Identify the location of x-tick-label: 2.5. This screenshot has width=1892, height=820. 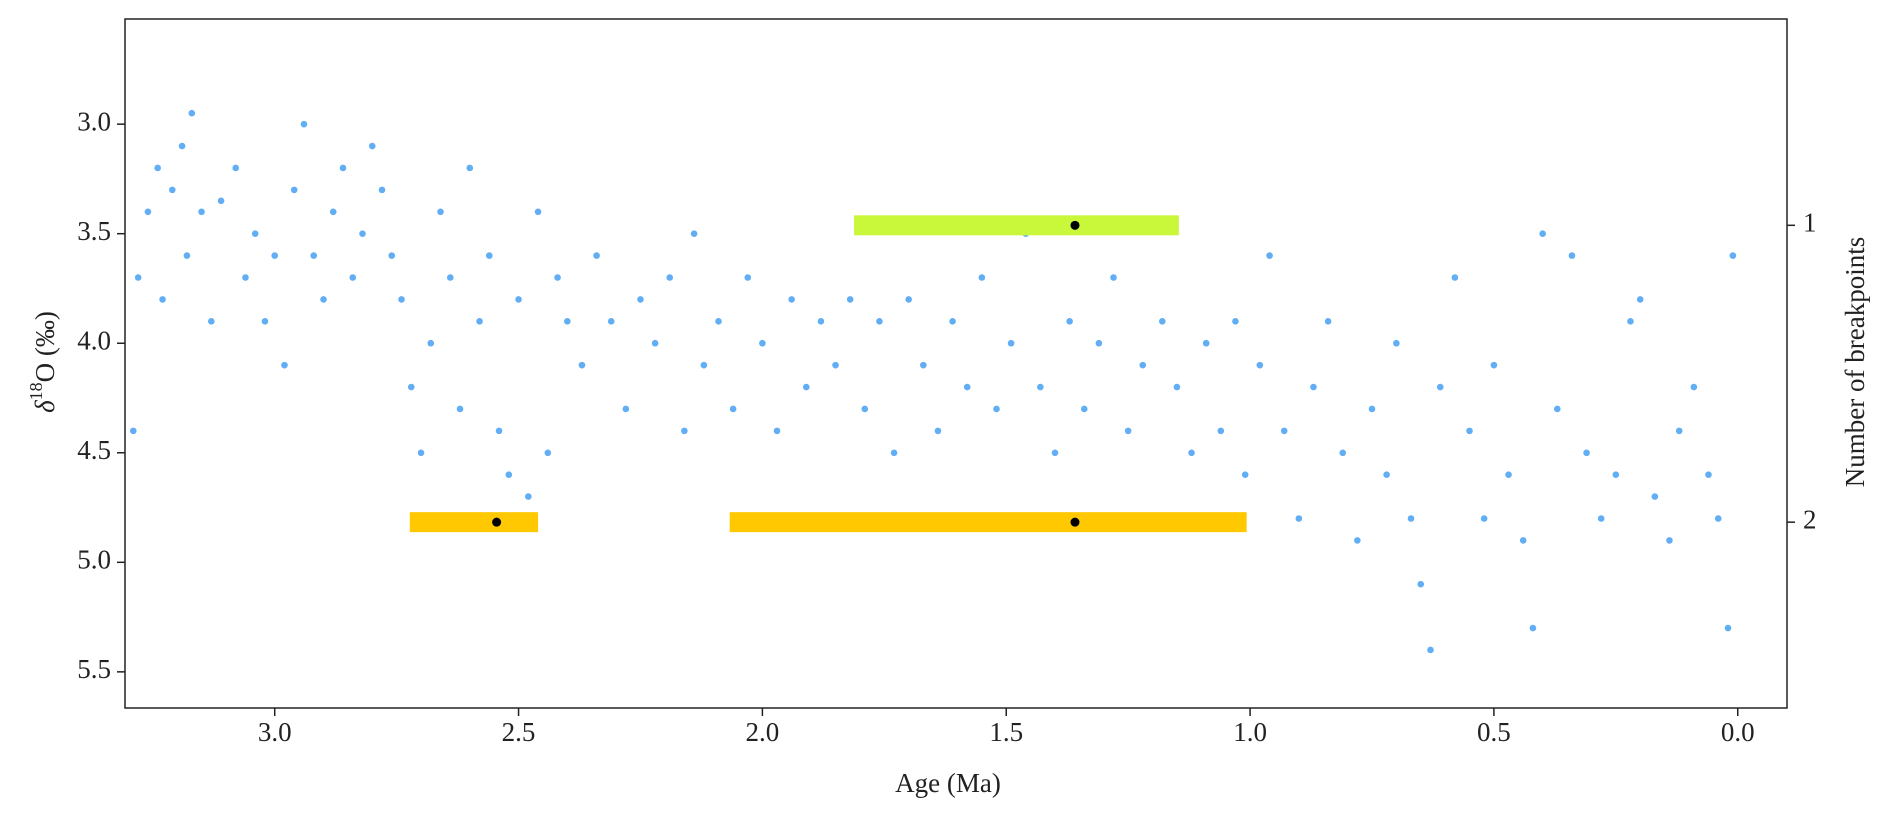
(519, 732).